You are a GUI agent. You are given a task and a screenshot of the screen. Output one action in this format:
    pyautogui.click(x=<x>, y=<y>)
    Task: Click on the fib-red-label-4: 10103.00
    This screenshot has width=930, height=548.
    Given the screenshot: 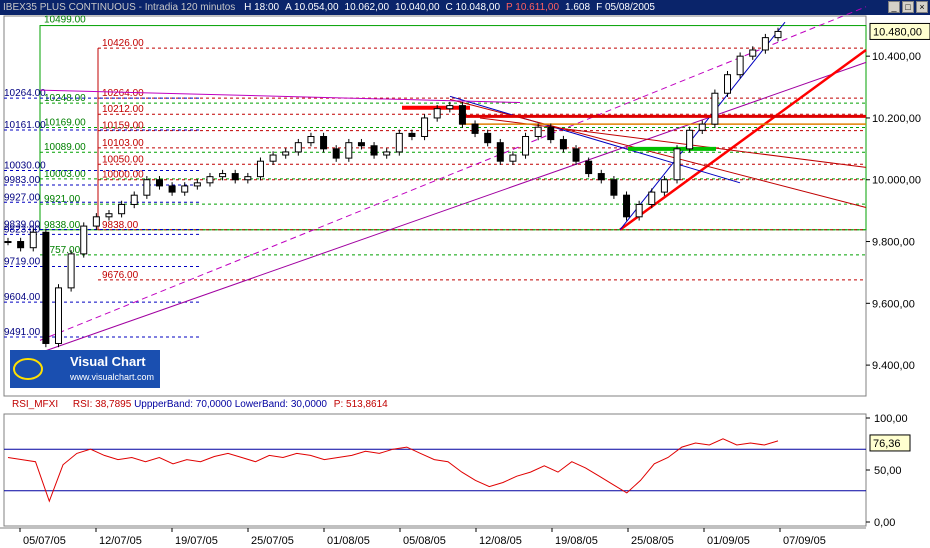 What is the action you would take?
    pyautogui.click(x=123, y=143)
    